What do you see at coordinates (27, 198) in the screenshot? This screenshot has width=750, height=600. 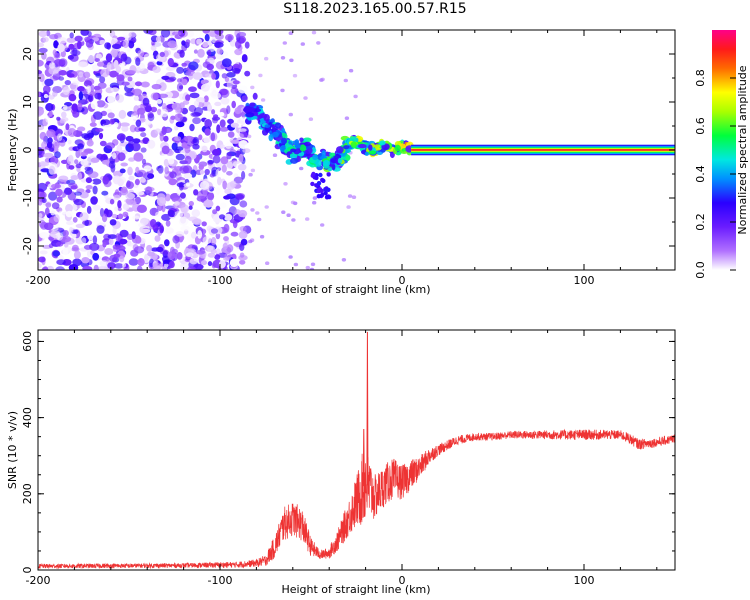 I see `y-tick-label: -10` at bounding box center [27, 198].